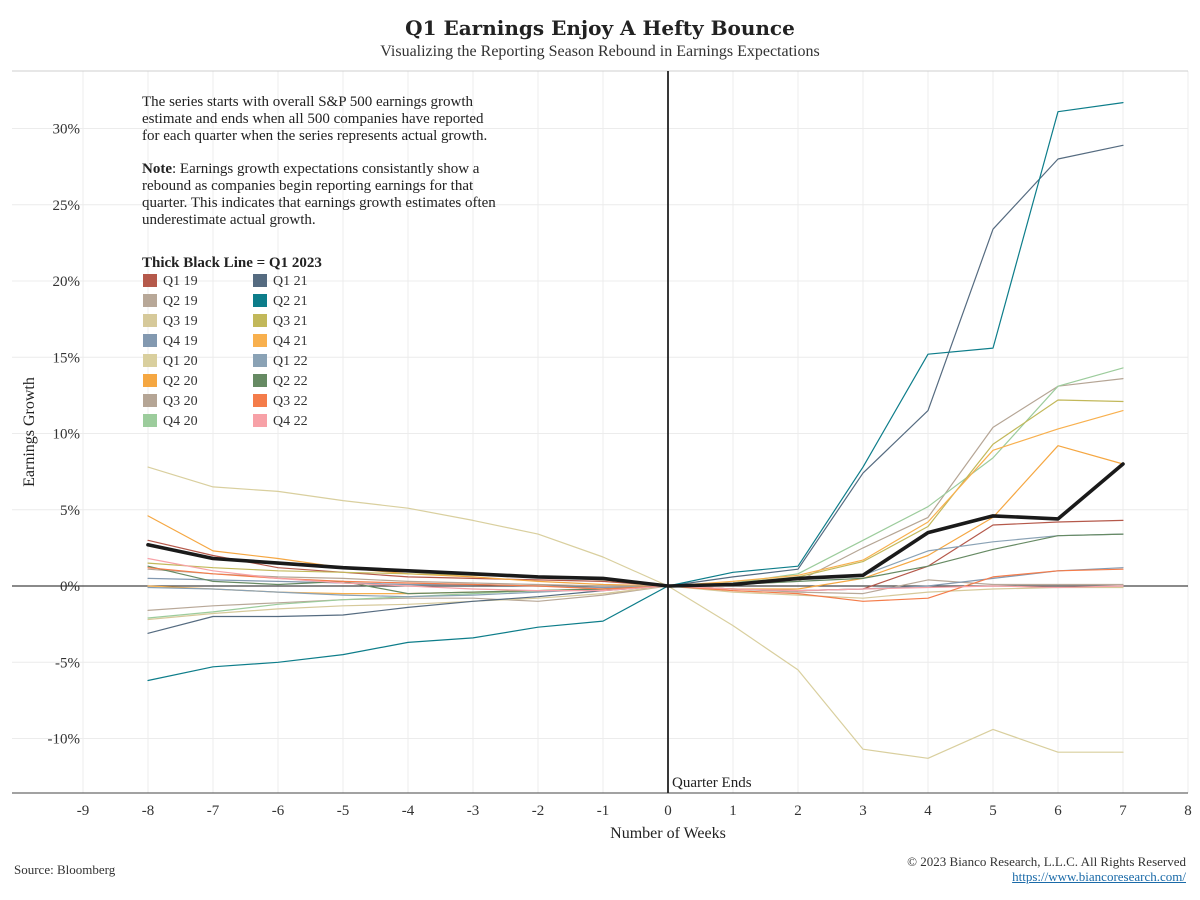  Describe the element at coordinates (180, 301) in the screenshot. I see `legend-label: Q2 19` at that location.